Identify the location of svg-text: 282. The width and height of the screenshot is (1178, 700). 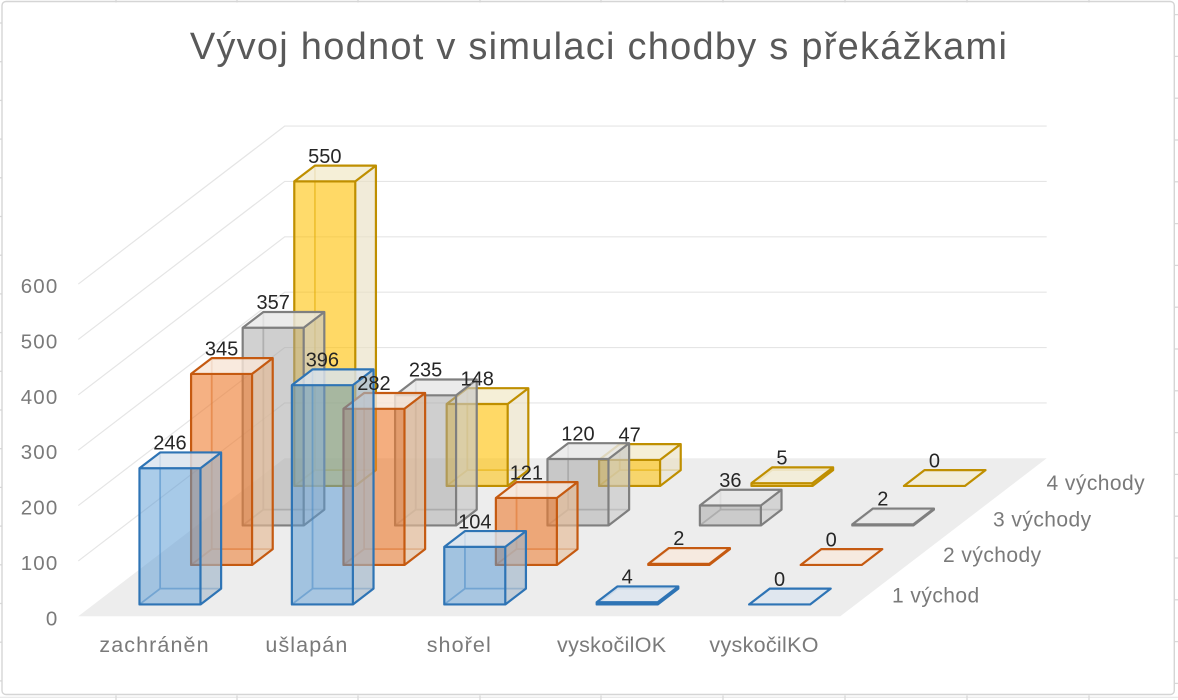
(373, 384).